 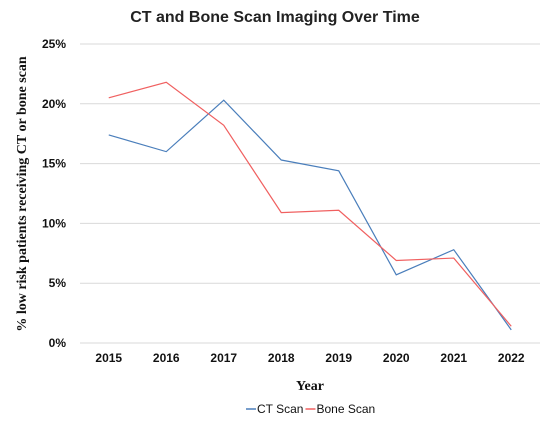 I want to click on x-tick-label: 2020, so click(x=396, y=358).